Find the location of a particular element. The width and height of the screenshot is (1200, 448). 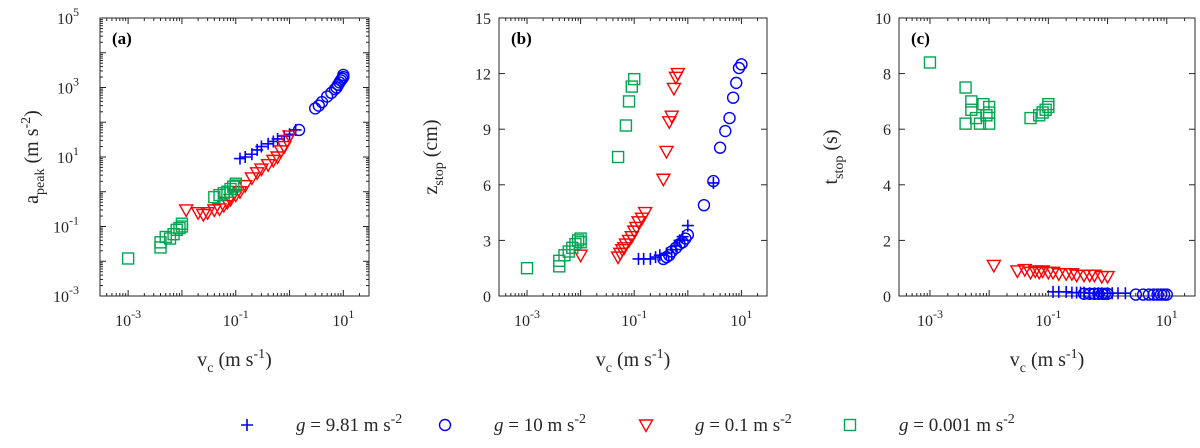

y-tick-label: 10⁻³ is located at coordinates (66, 294).